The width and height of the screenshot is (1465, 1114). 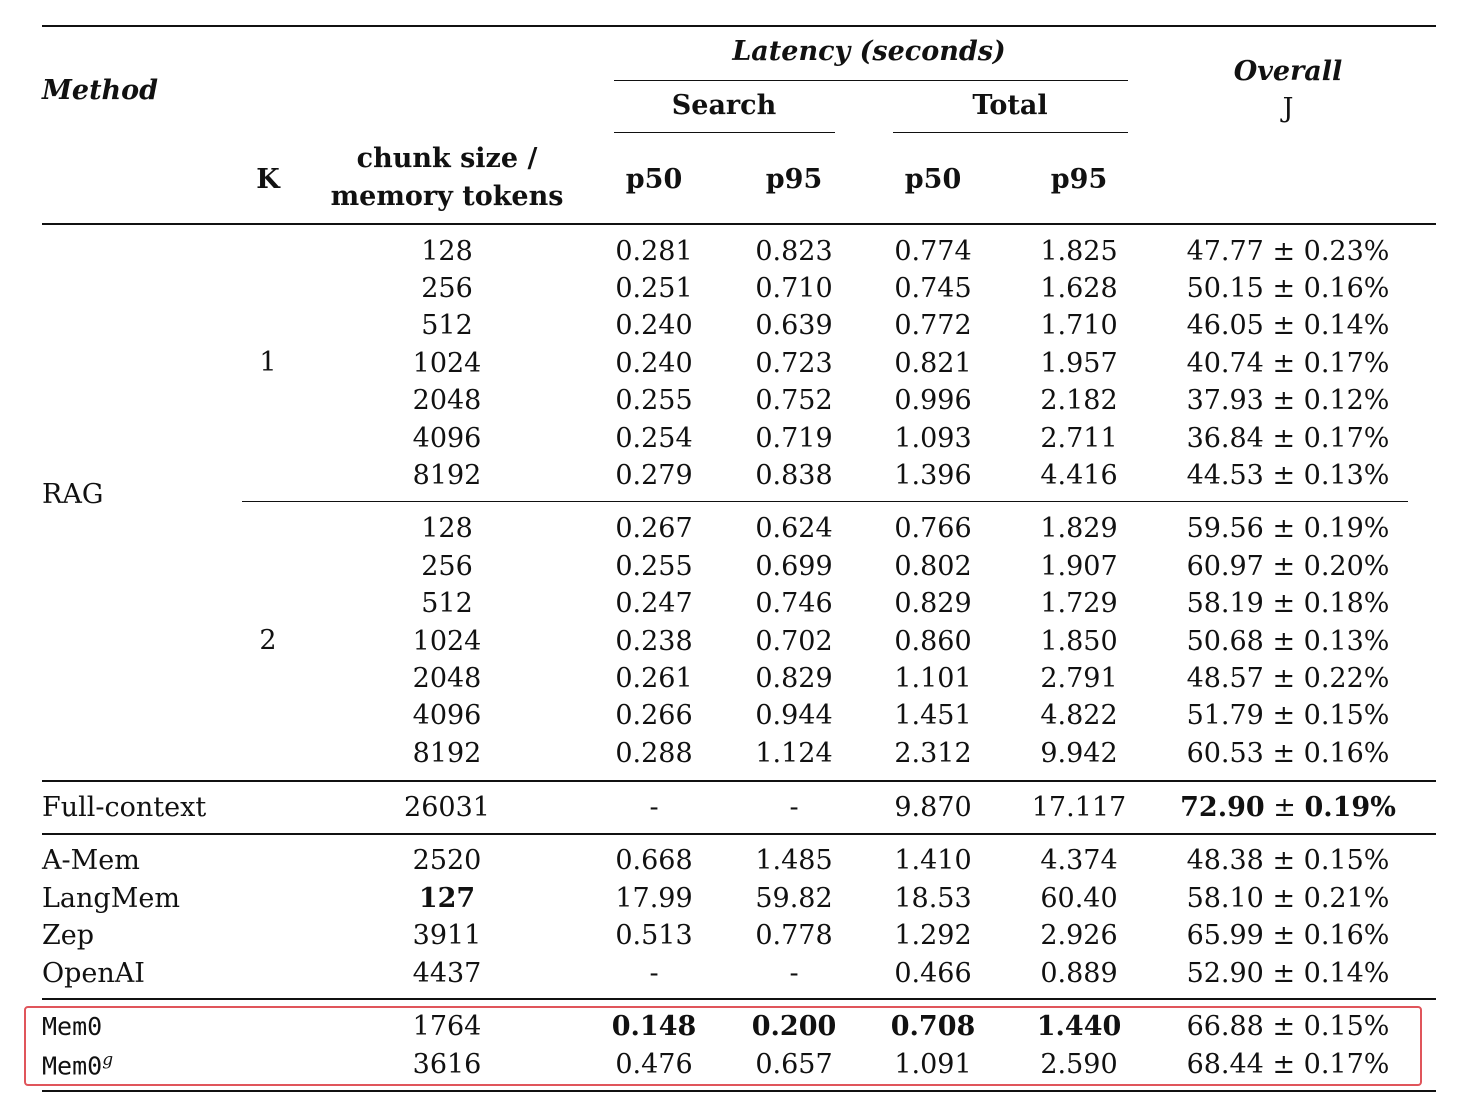 What do you see at coordinates (1346, 400) in the screenshot?
I see `j-error: 0.12%` at bounding box center [1346, 400].